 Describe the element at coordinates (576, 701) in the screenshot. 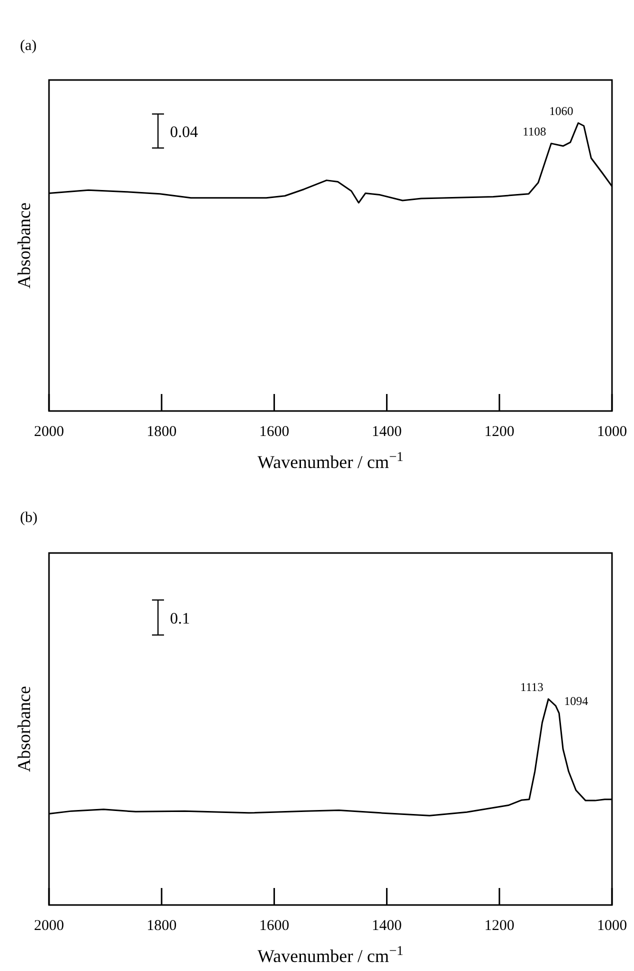

I see `annotation: 1094` at that location.